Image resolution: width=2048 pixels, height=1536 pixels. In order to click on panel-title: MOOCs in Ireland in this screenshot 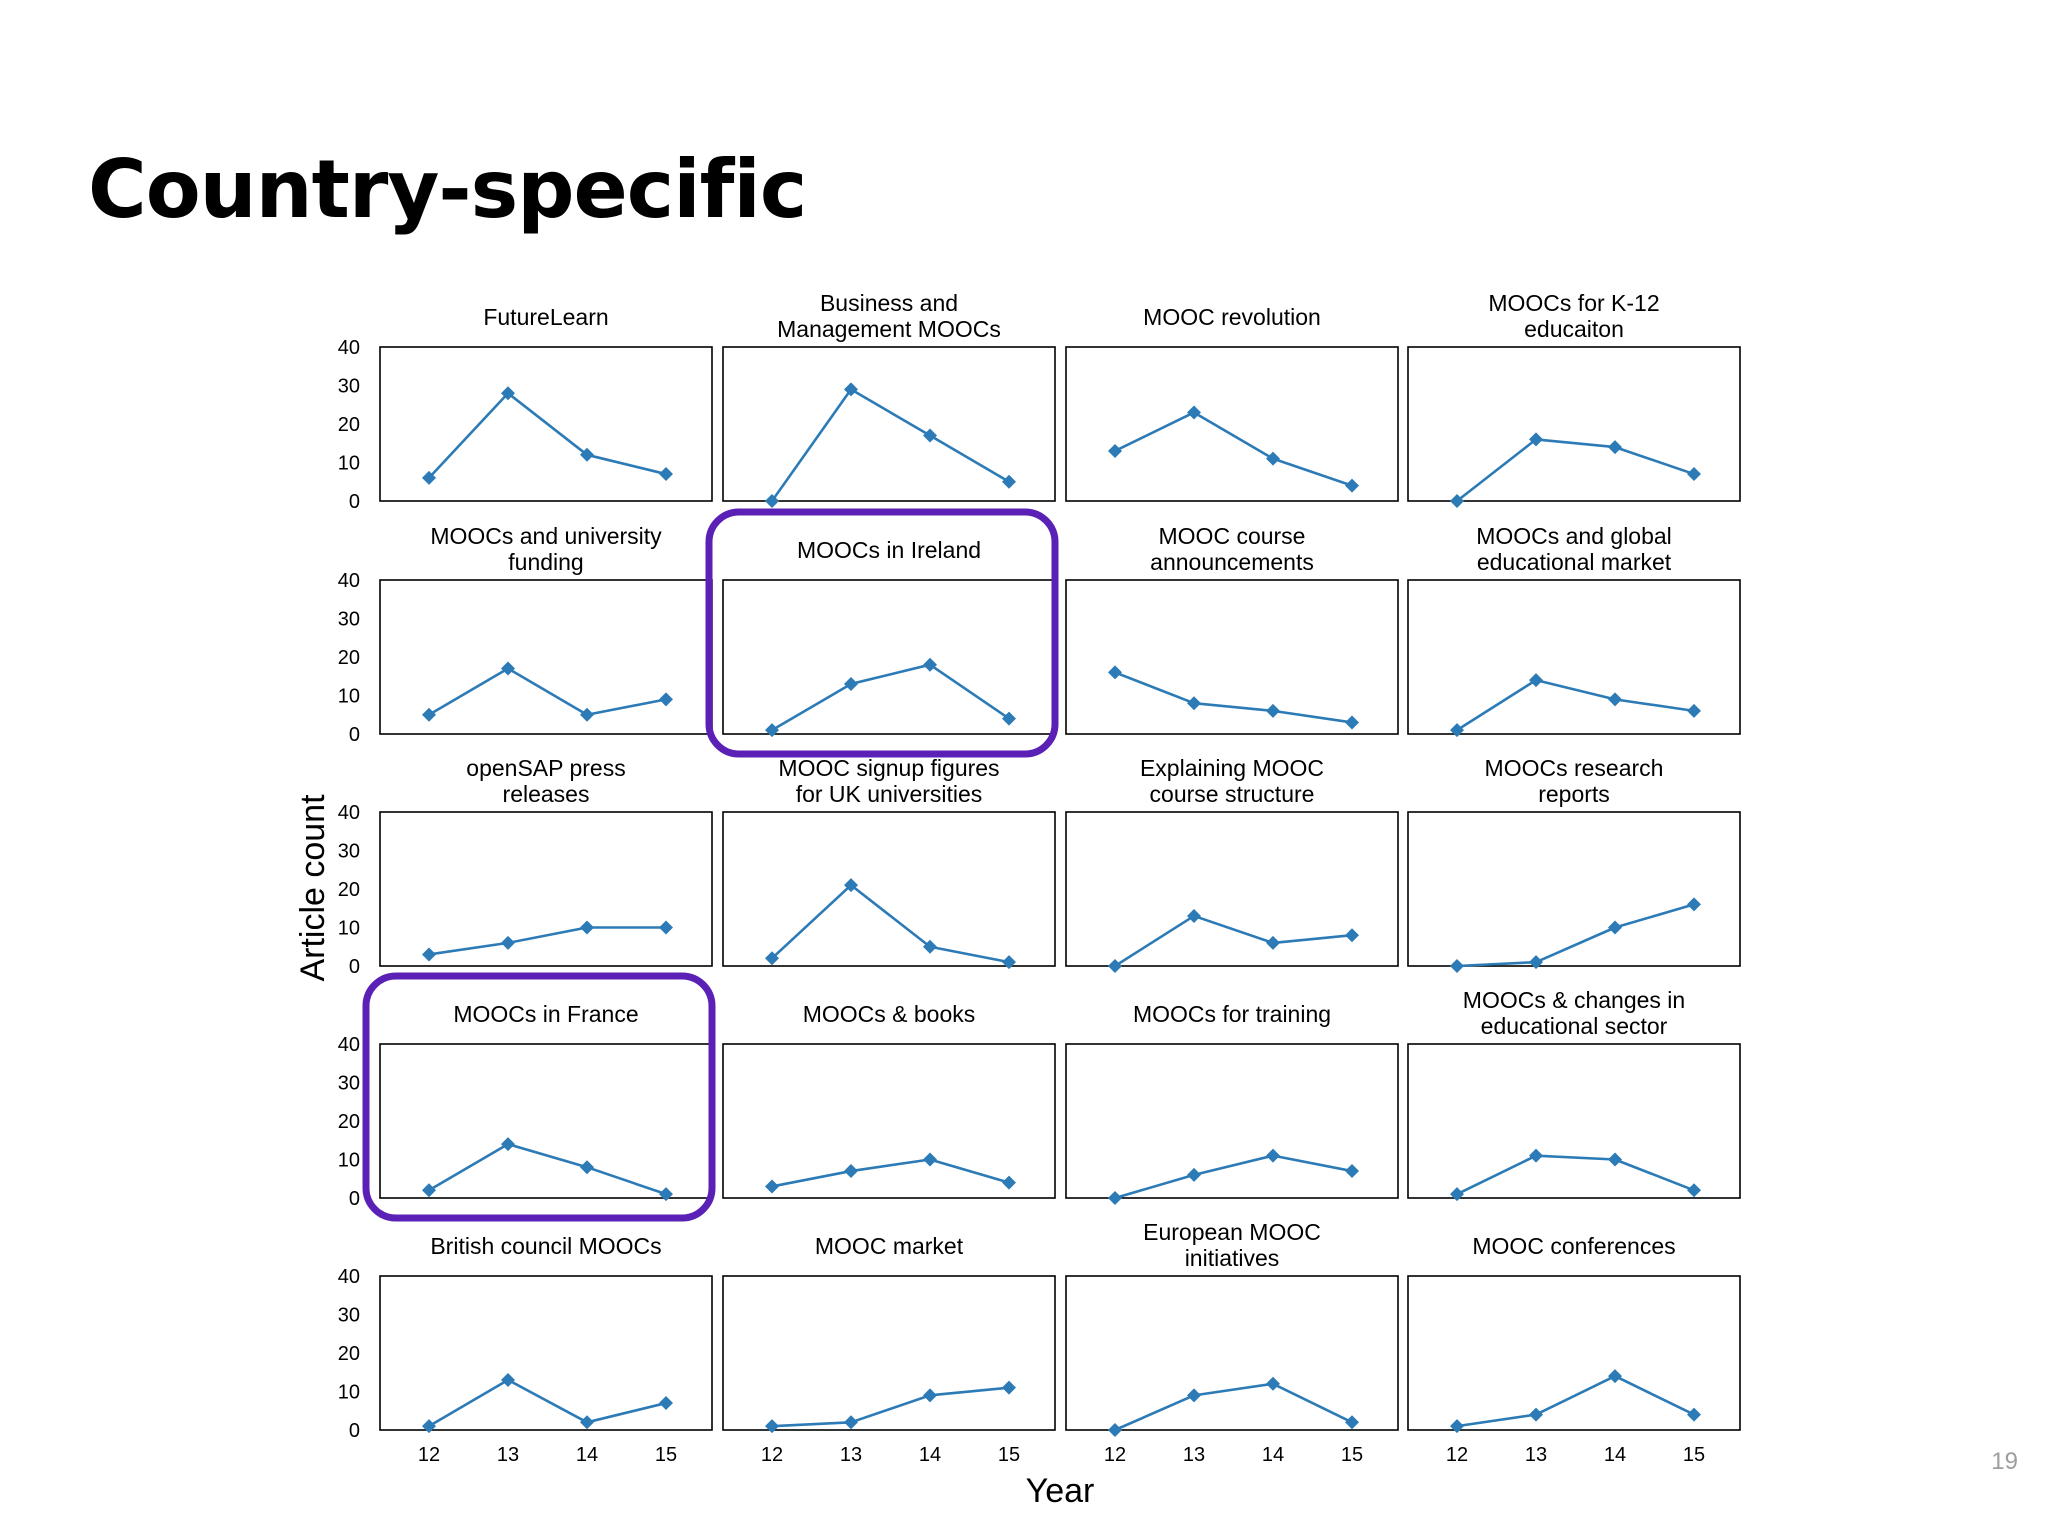, I will do `click(889, 550)`.